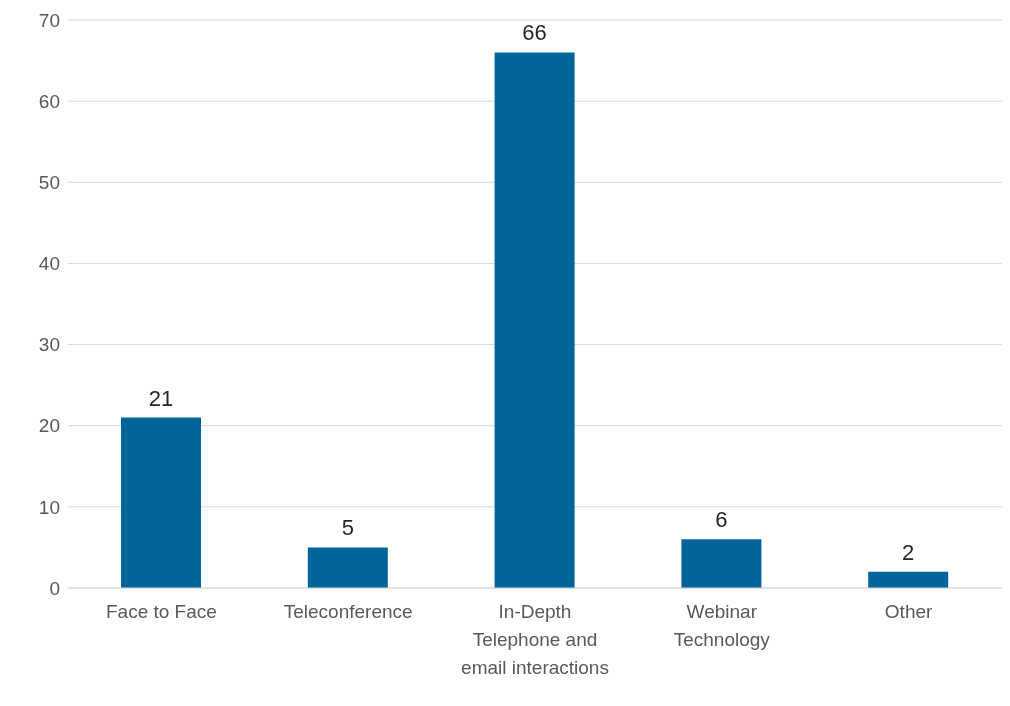 This screenshot has height=706, width=1010. What do you see at coordinates (535, 639) in the screenshot?
I see `x-tick-label: In-Depth Telephone and email interactions` at bounding box center [535, 639].